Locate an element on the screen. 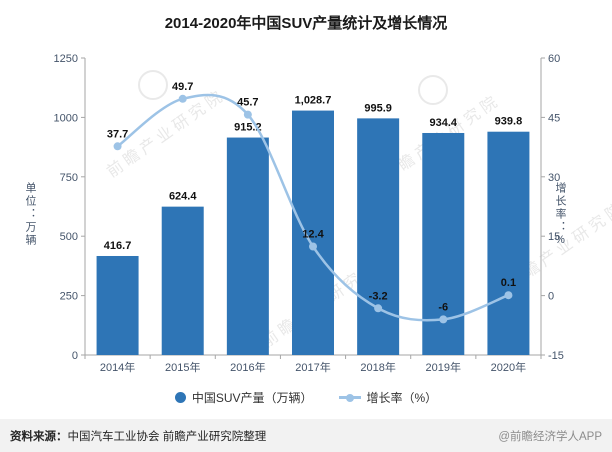  line-value-label: 45.7 is located at coordinates (247, 103).